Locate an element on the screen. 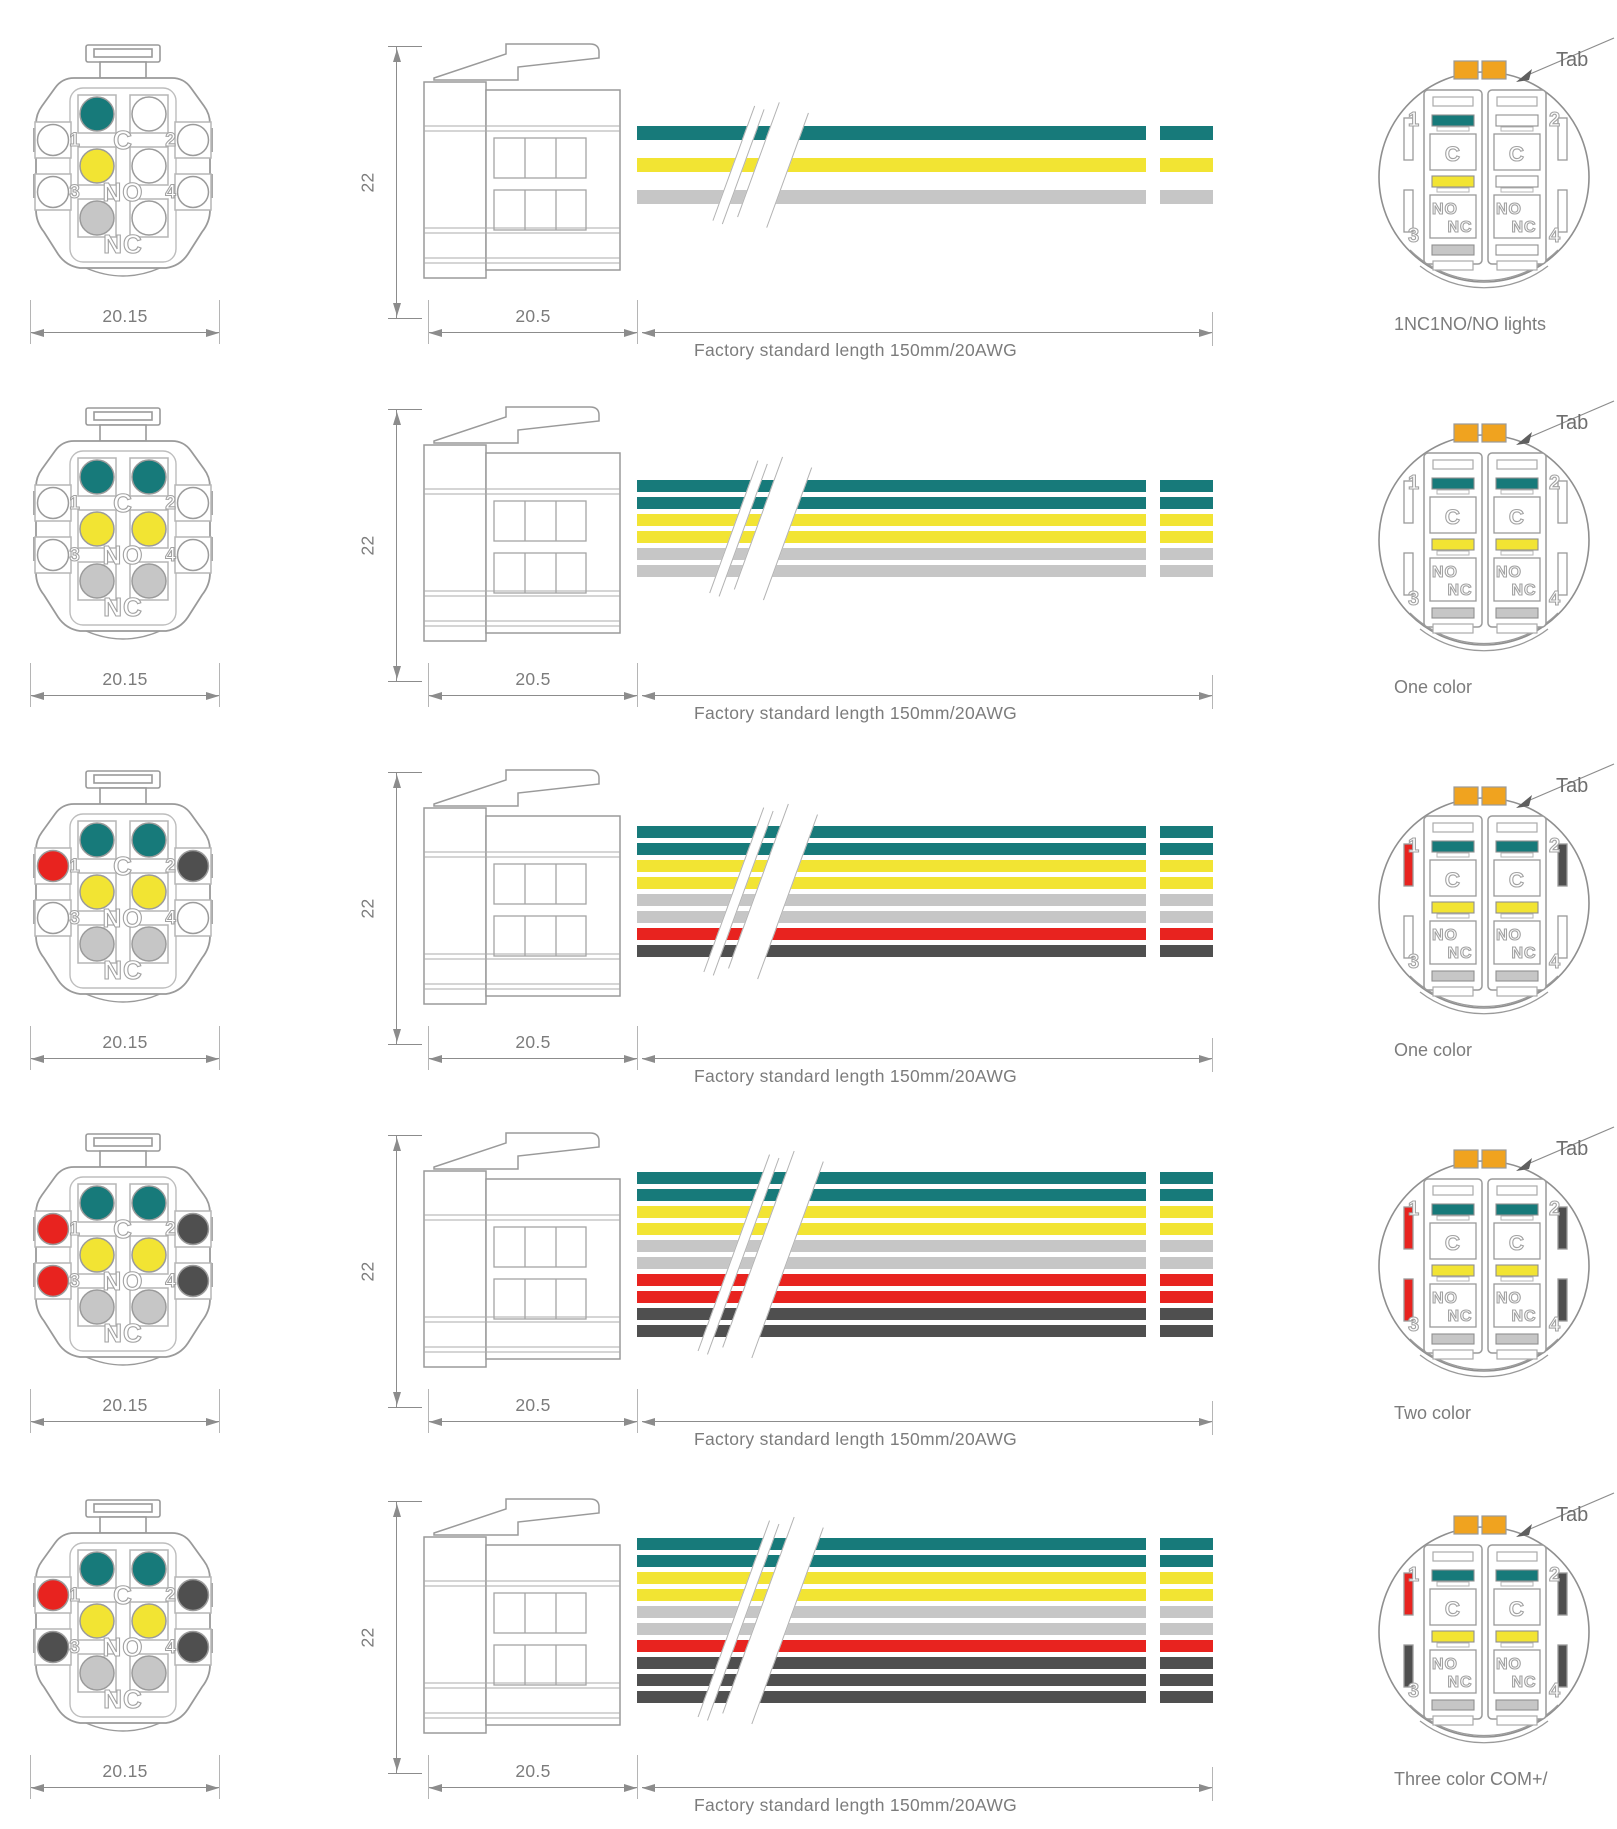 This screenshot has width=1617, height=1829. front-pin-side3 is located at coordinates (53, 918).